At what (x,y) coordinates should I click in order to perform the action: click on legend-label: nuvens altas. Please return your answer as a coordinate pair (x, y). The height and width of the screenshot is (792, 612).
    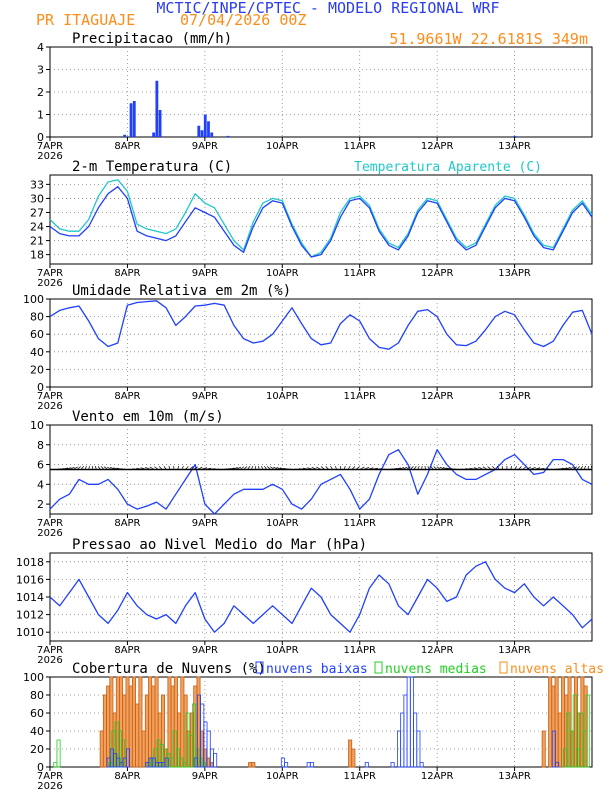
    Looking at the image, I should click on (557, 669).